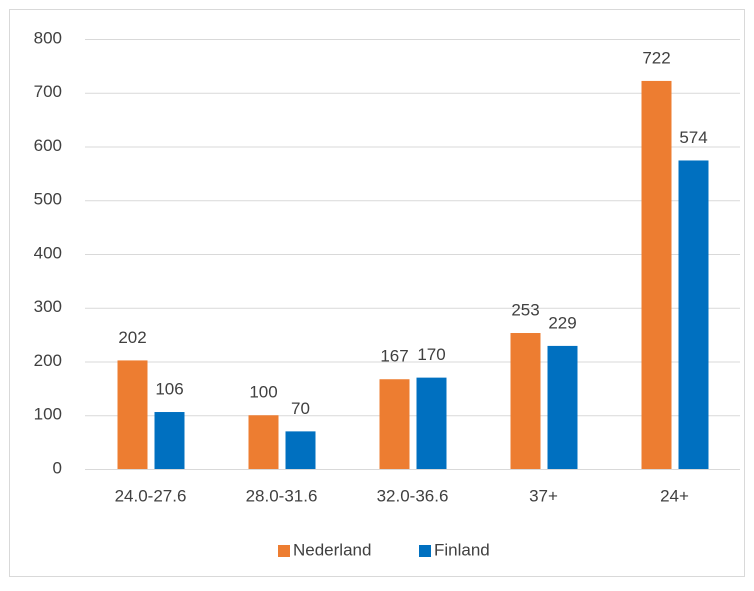 Image resolution: width=754 pixels, height=591 pixels. Describe the element at coordinates (48, 37) in the screenshot. I see `y-tick-label: 800` at that location.